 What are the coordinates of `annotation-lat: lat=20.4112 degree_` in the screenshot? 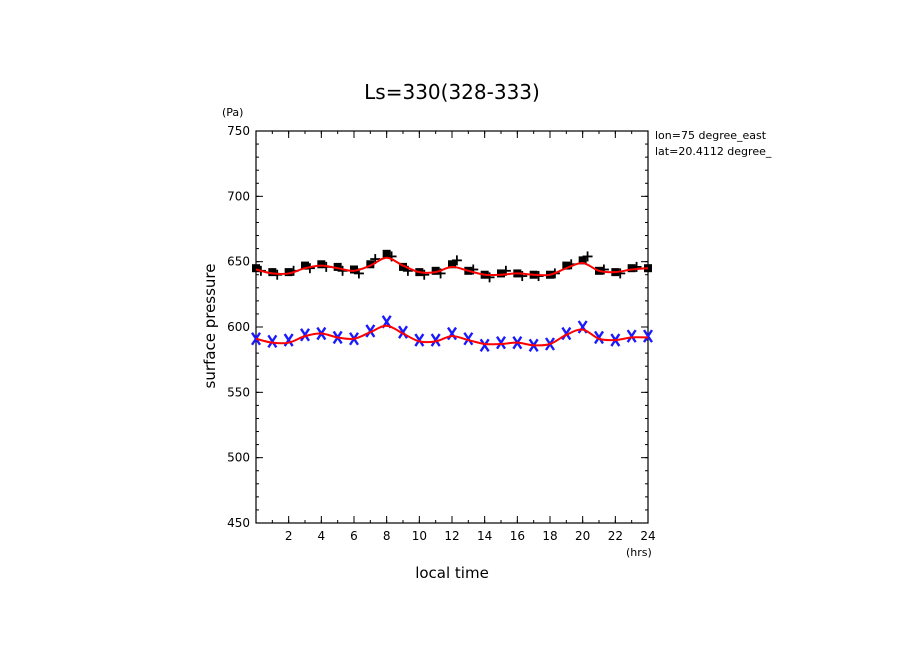 It's located at (713, 151).